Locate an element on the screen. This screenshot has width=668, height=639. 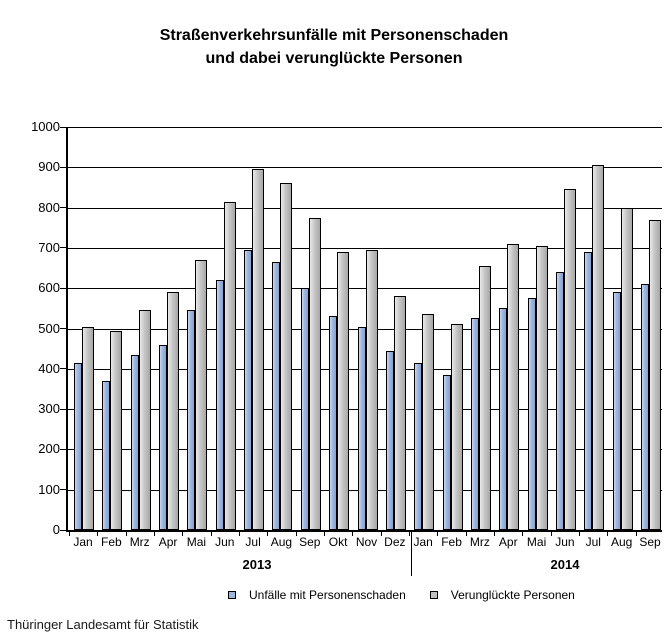
legend-item-verunglueckte: Verunglückte Personen is located at coordinates (502, 595).